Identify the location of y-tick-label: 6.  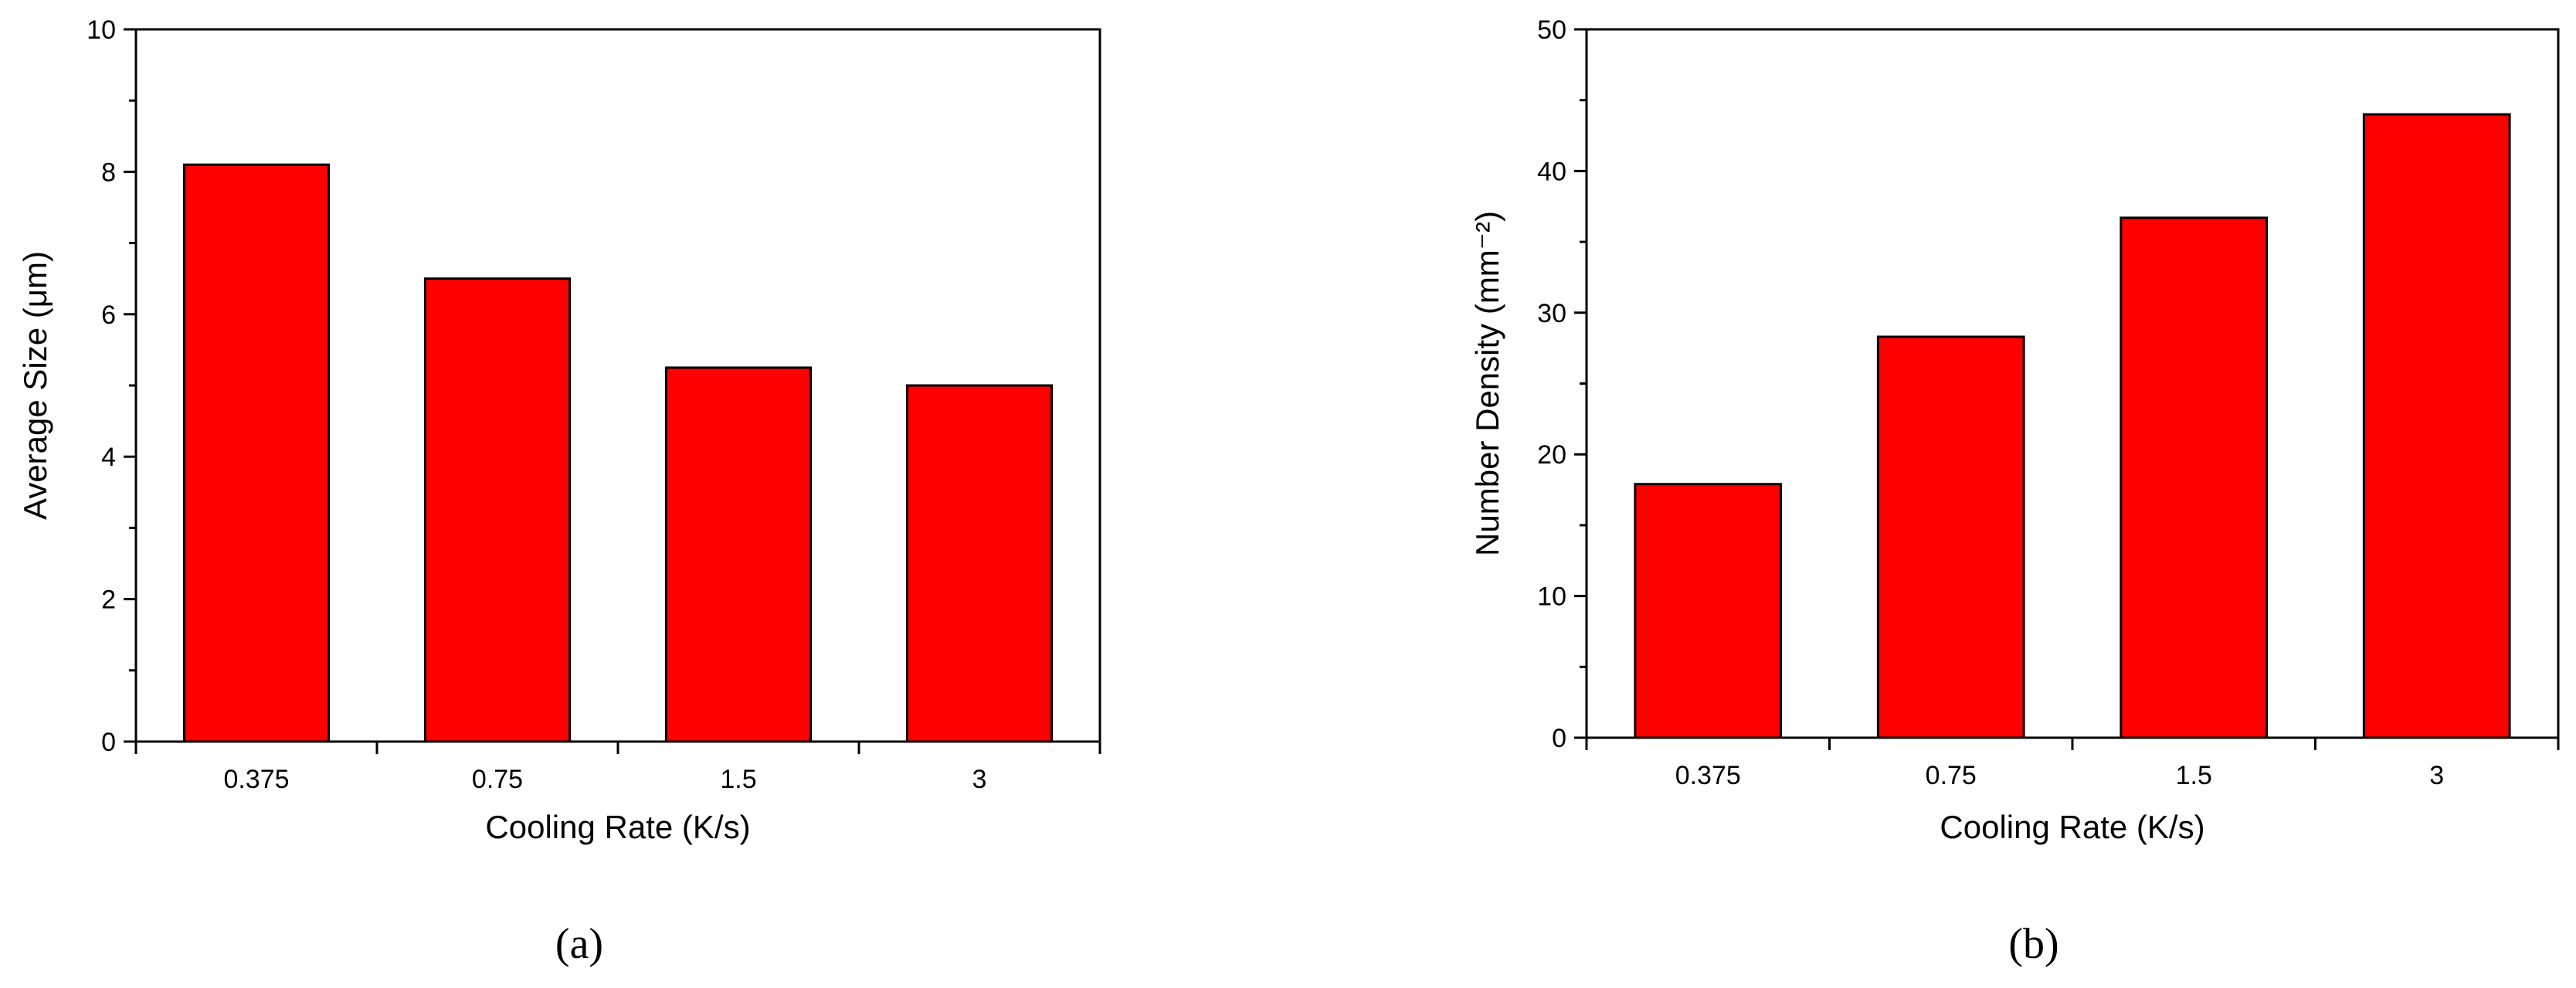
(108, 315).